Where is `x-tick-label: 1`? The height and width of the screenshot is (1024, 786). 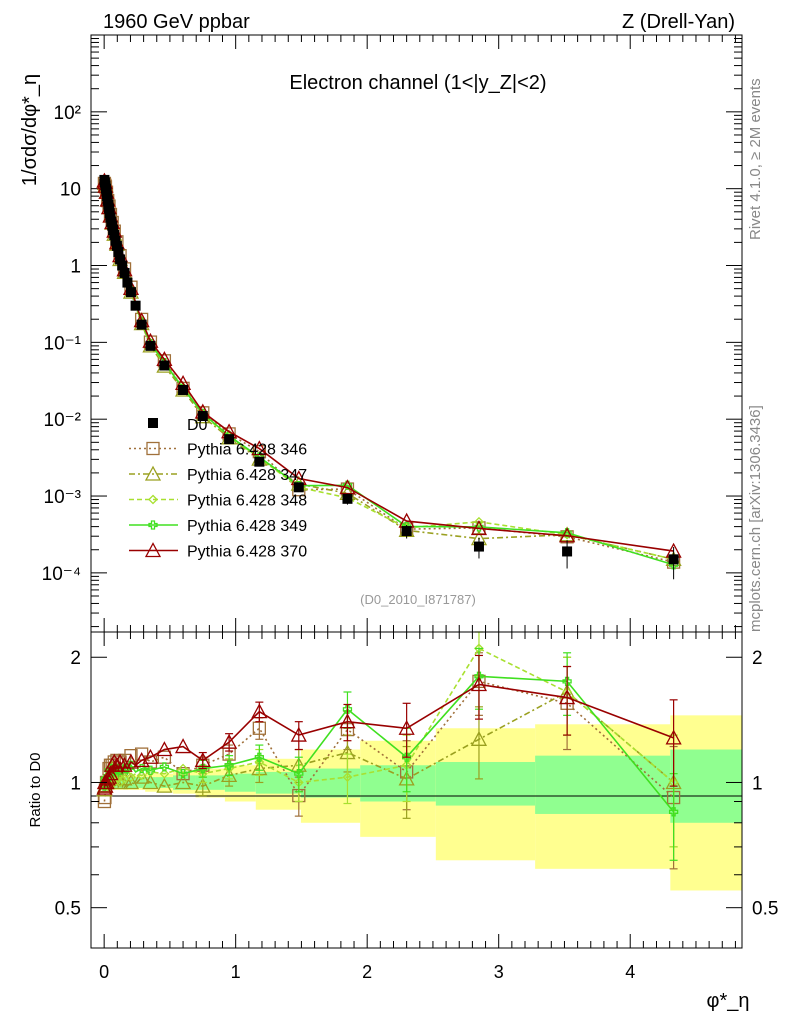 x-tick-label: 1 is located at coordinates (236, 972).